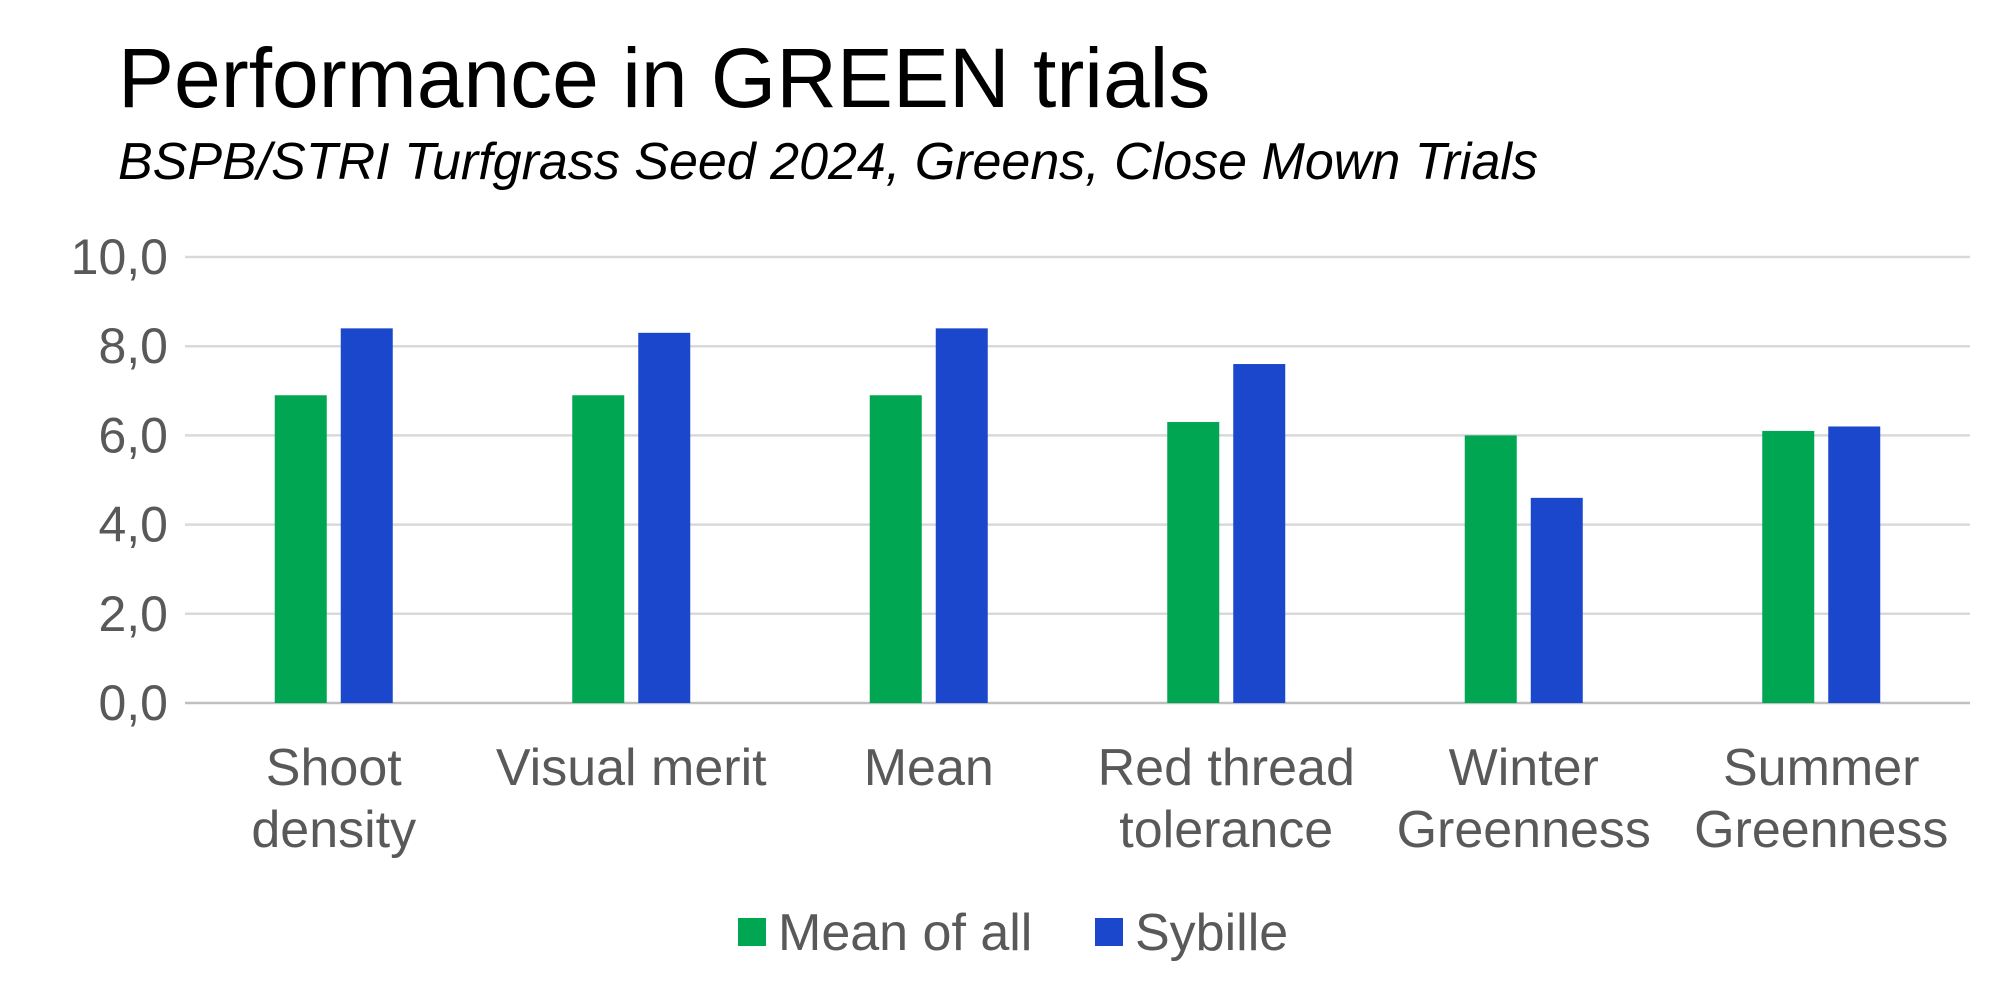 The height and width of the screenshot is (1000, 2000). I want to click on legend-item: Mean of all, so click(885, 933).